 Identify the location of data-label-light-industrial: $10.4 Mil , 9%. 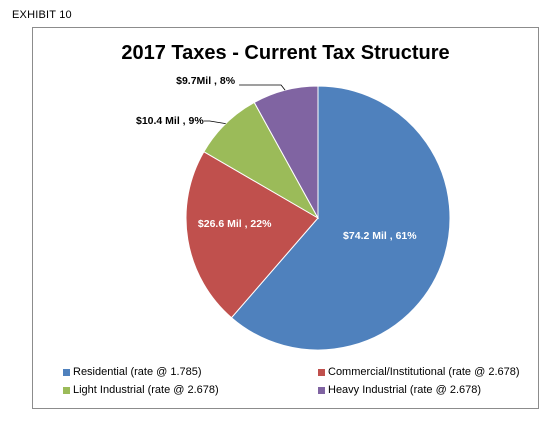
(170, 121).